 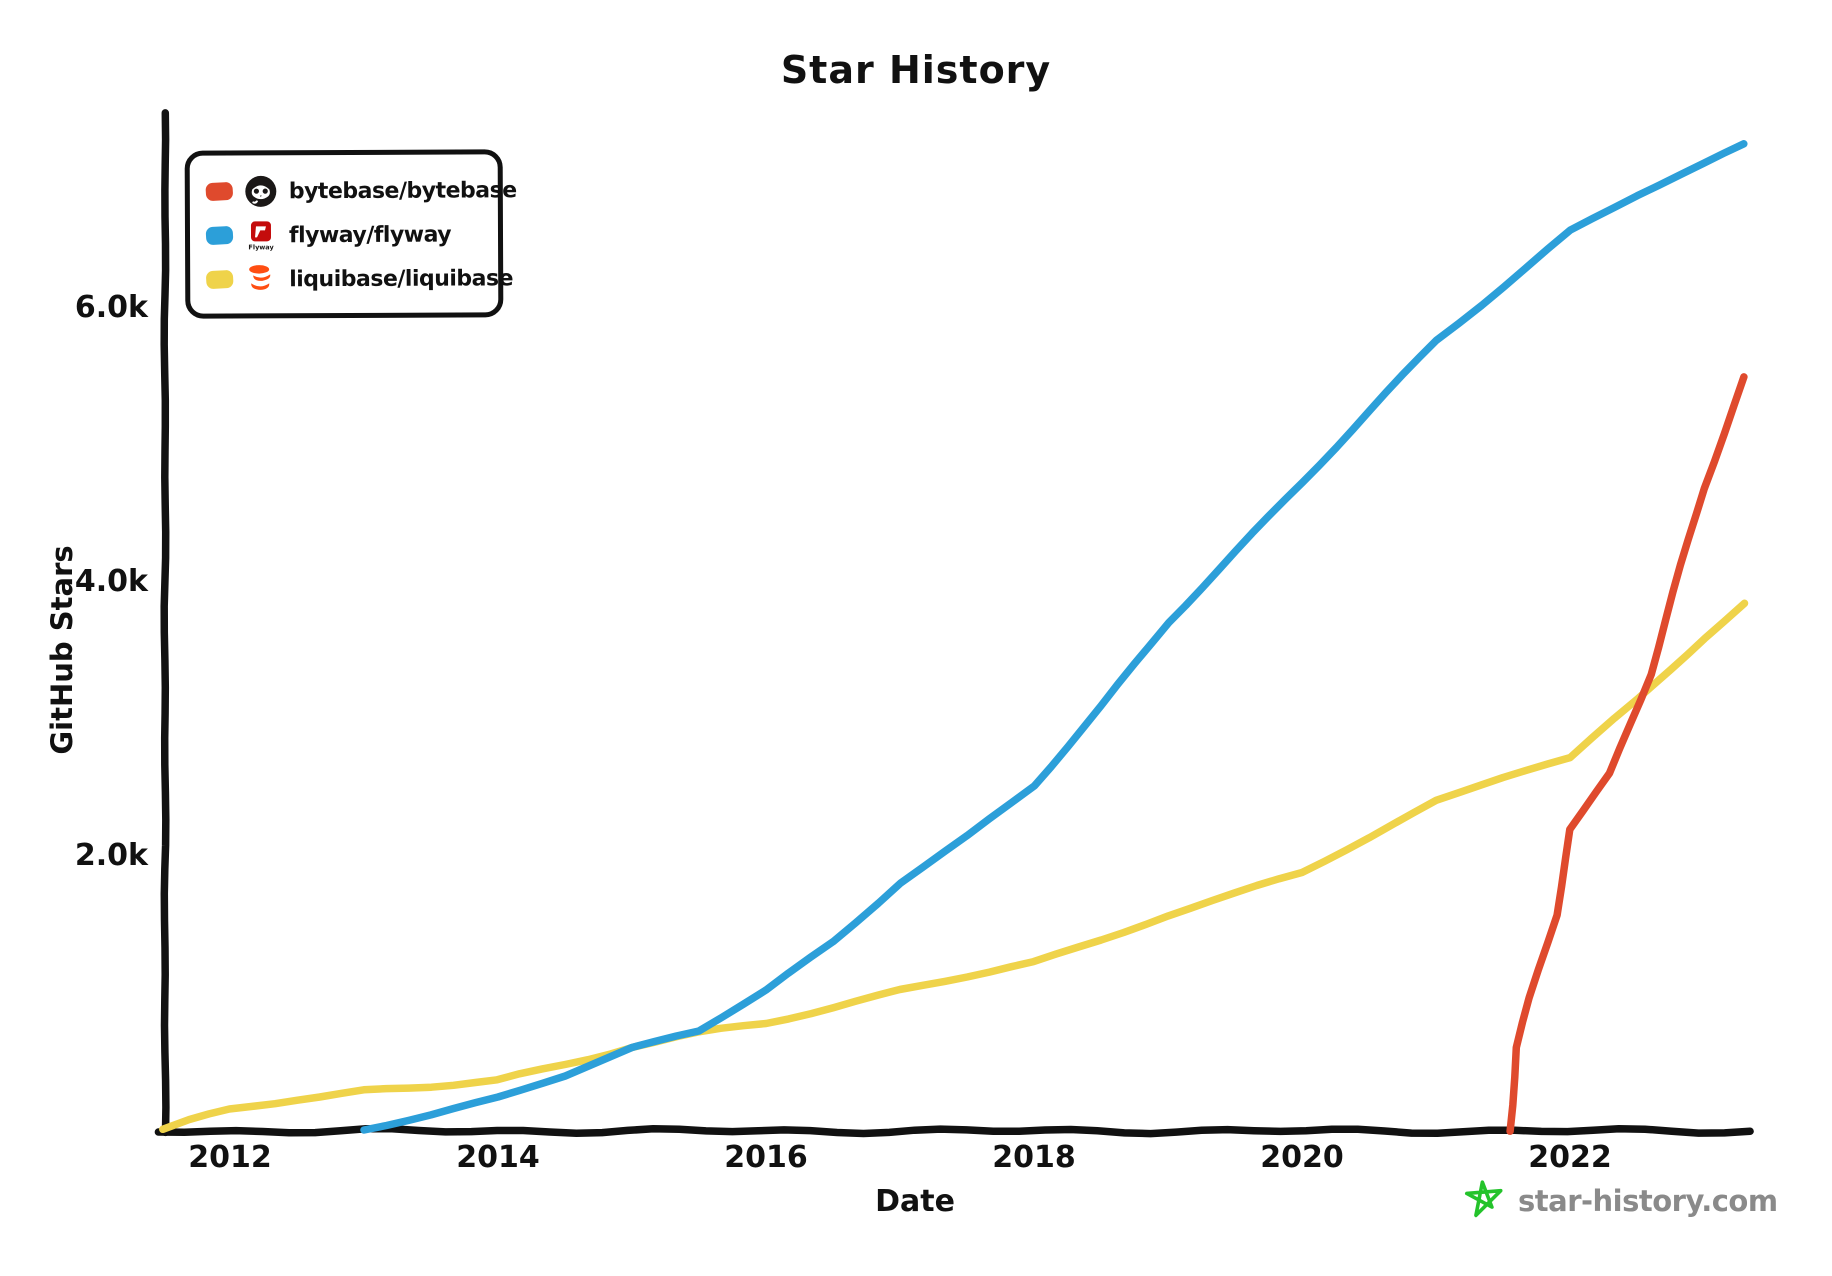 What do you see at coordinates (261, 191) in the screenshot?
I see `github-octocat-icon` at bounding box center [261, 191].